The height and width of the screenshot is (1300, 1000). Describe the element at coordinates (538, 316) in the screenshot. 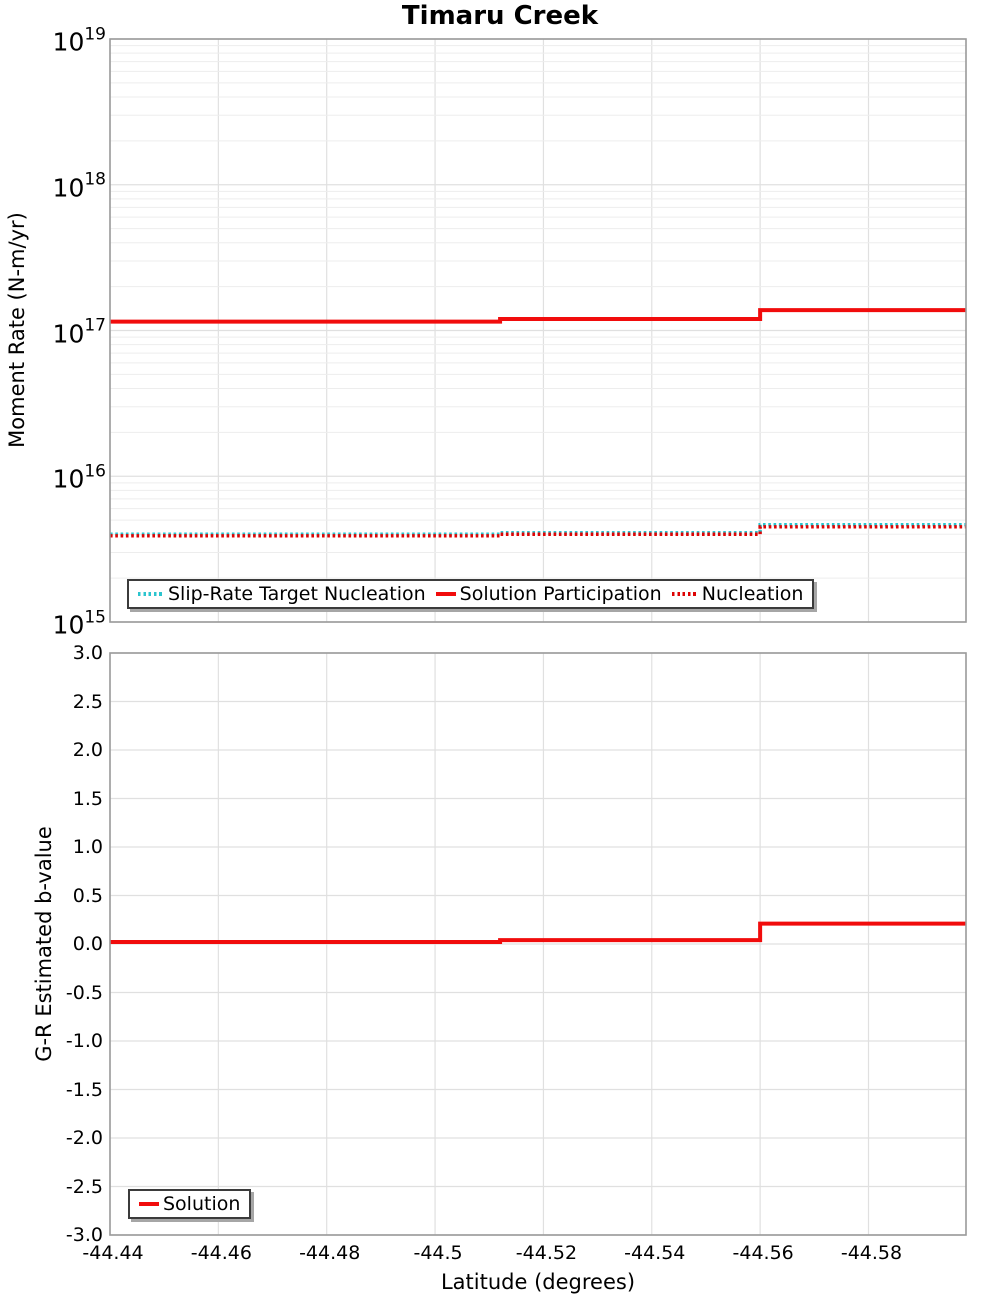

I see `series-solution-participation` at that location.